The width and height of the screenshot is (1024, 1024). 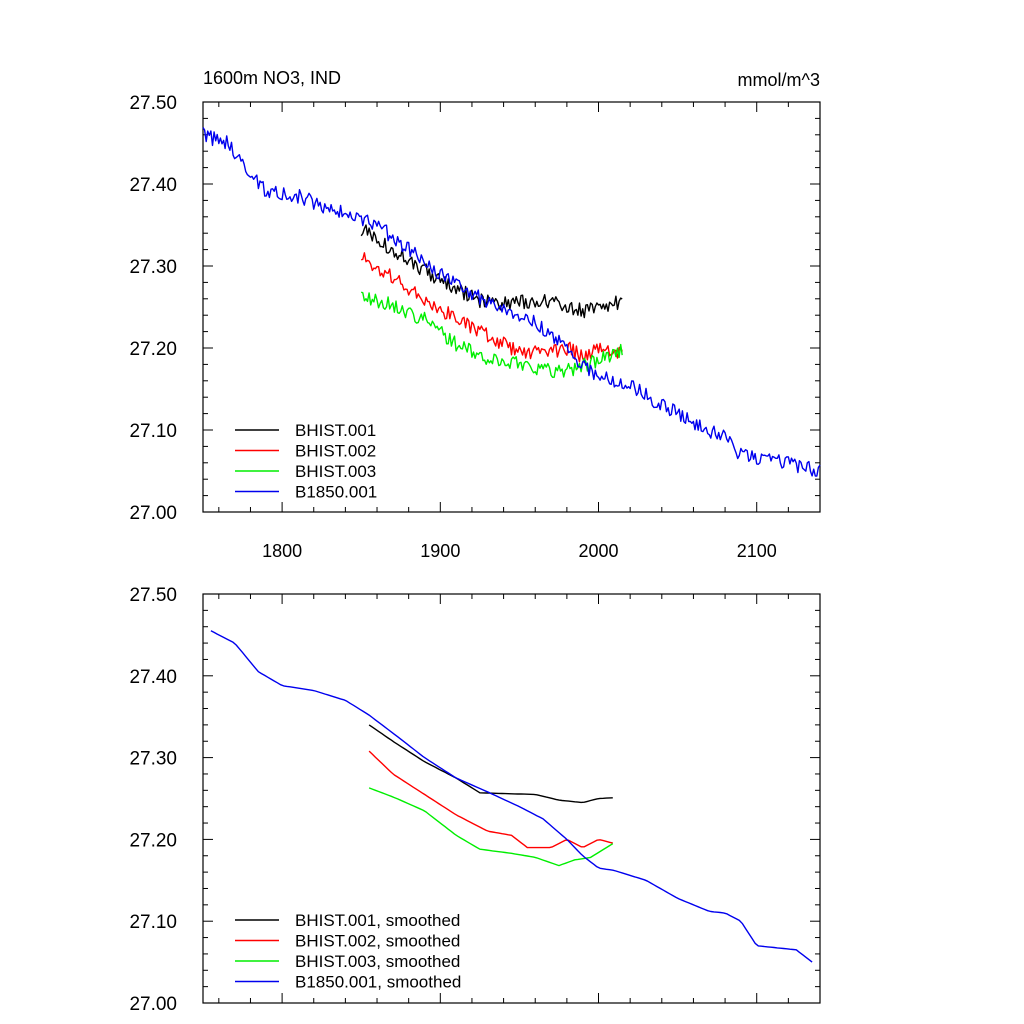 I want to click on legend-label: BHIST.002, so click(x=335, y=451).